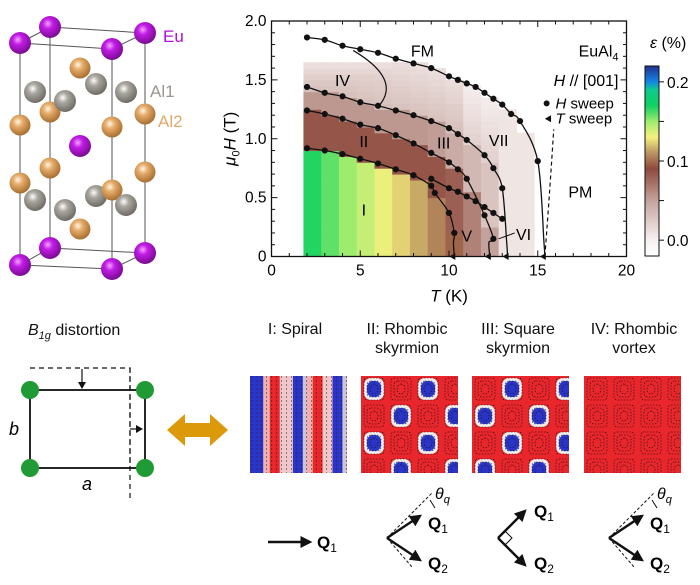 The height and width of the screenshot is (585, 700). Describe the element at coordinates (586, 81) in the screenshot. I see `field-direction-label: H // [001]` at that location.